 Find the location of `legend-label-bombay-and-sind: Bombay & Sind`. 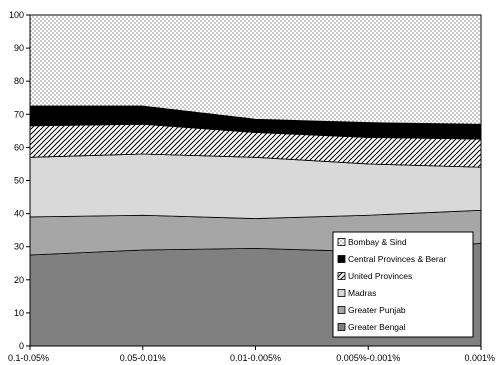

legend-label-bombay-and-sind: Bombay & Sind is located at coordinates (377, 242).